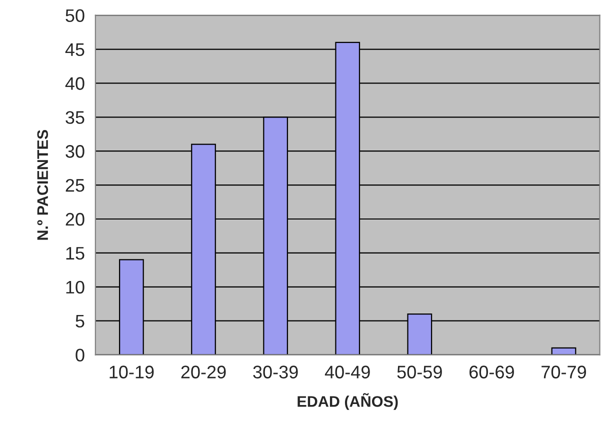 The image size is (604, 438). I want to click on x-tick-label: 50-59, so click(419, 372).